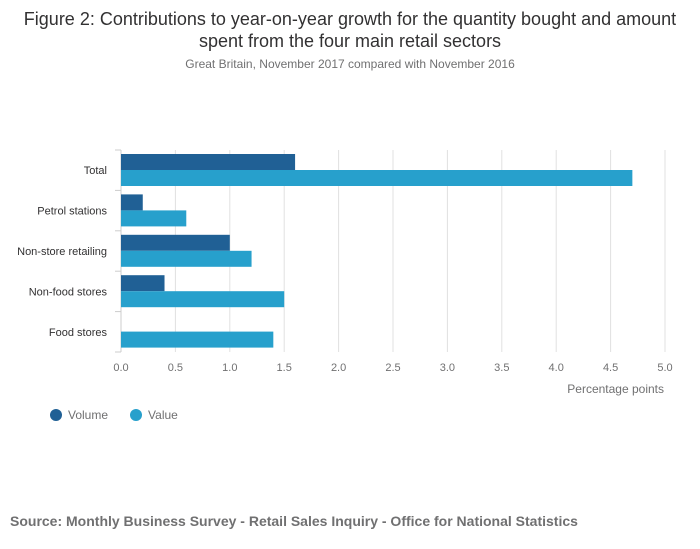 This screenshot has width=700, height=549. What do you see at coordinates (120, 368) in the screenshot?
I see `x-tick-label: 0.0` at bounding box center [120, 368].